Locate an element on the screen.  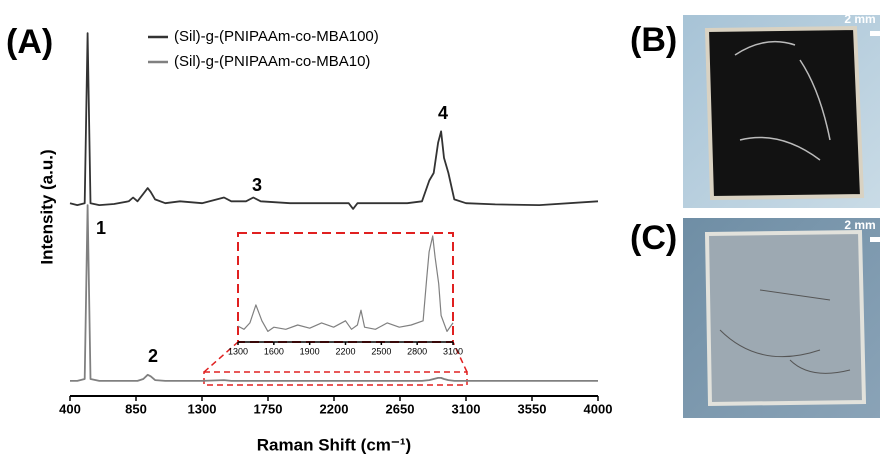
x-tick-label: 400 is located at coordinates (70, 409).